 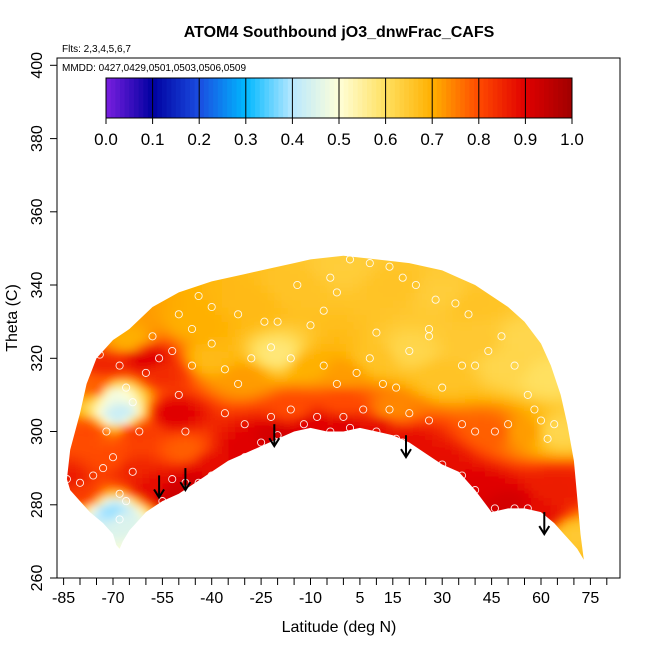 I want to click on arrow-markers, so click(x=352, y=480).